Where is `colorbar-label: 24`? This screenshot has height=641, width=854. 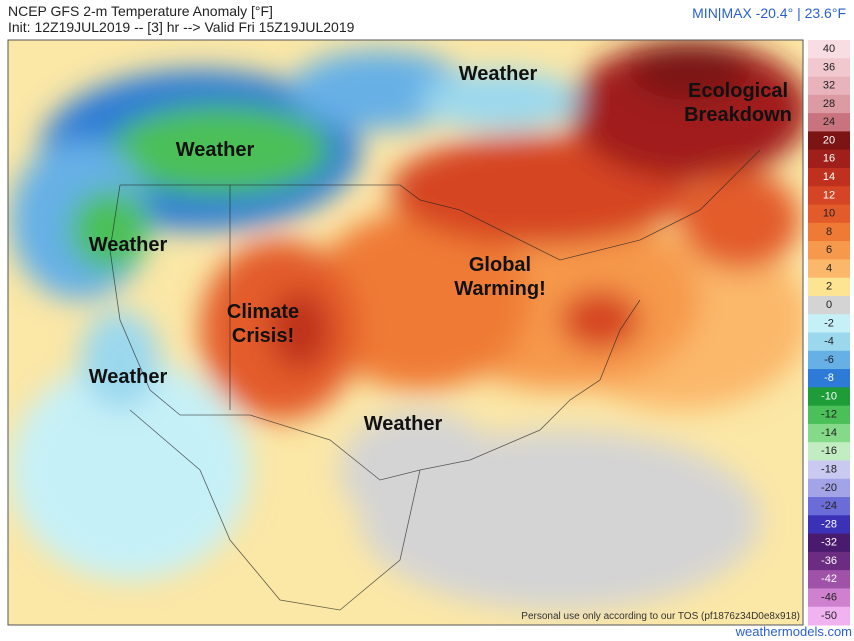
colorbar-label: 24 is located at coordinates (829, 122).